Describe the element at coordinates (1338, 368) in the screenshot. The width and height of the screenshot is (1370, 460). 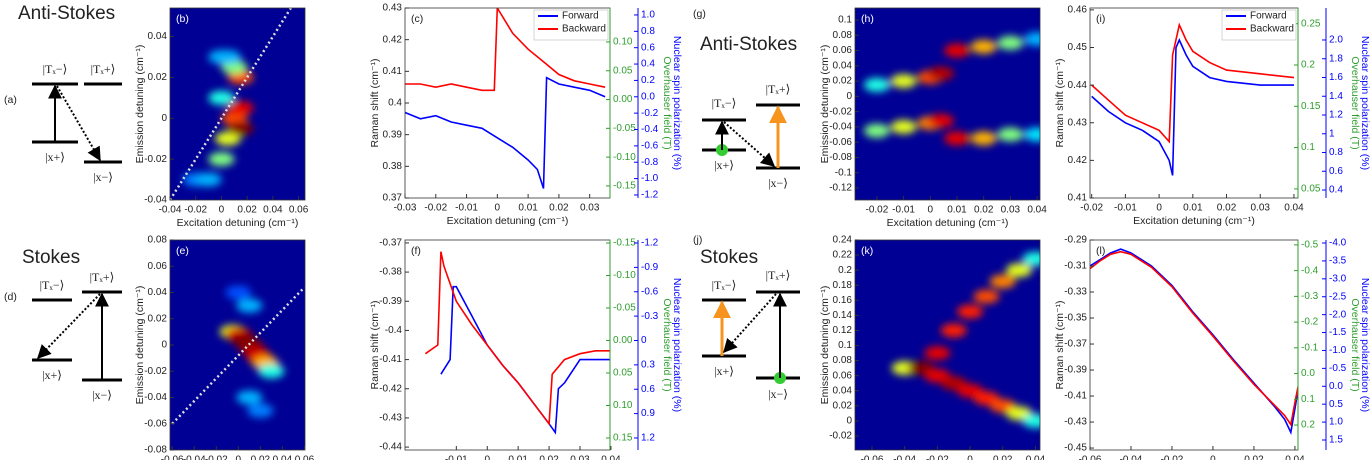
I see `y-tick-label: -0.5` at that location.